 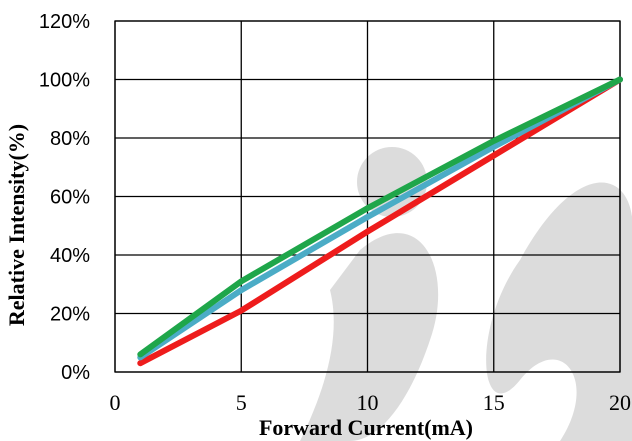 I want to click on y-tick-label: 80%, so click(x=70, y=139).